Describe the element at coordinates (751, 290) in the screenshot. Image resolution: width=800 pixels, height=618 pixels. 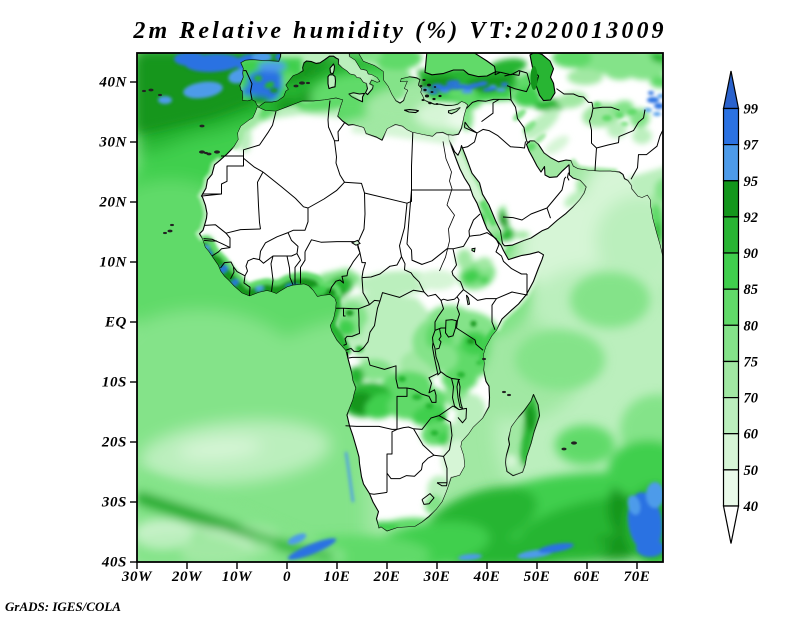
I see `svg-text: 85` at that location.